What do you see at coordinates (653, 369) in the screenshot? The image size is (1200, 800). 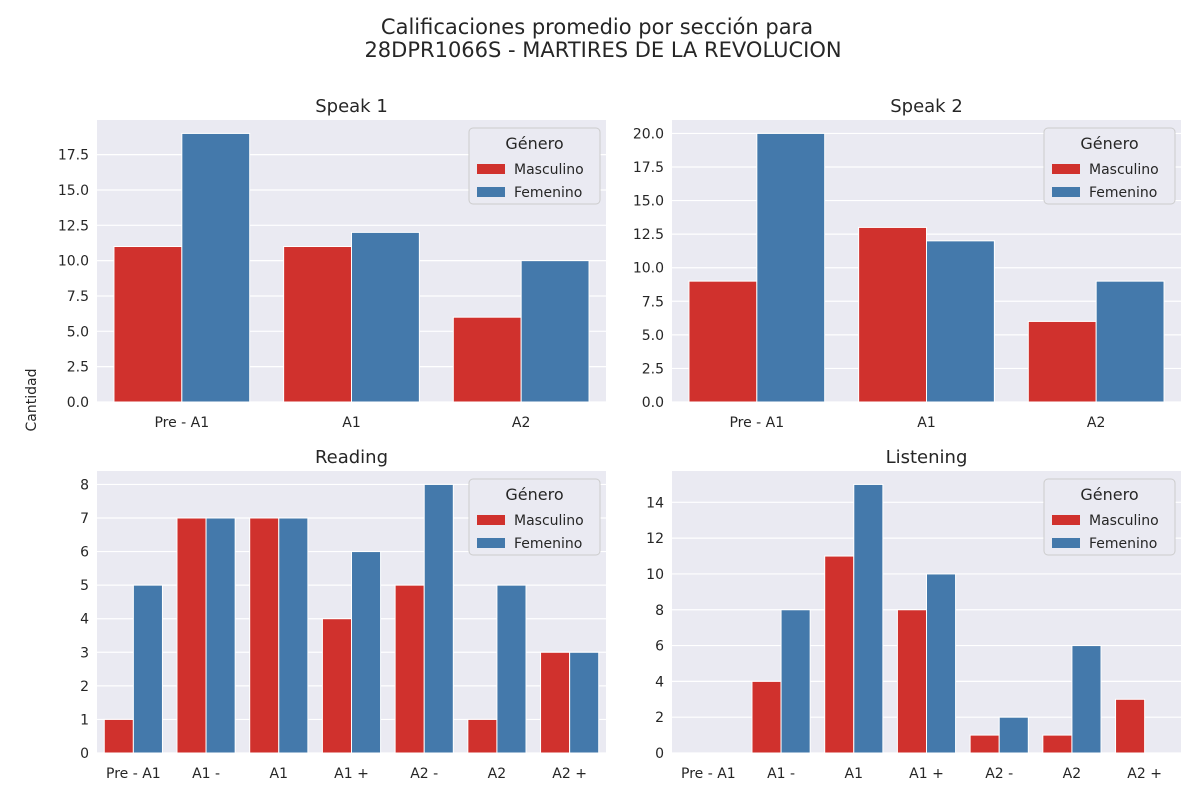 I see `y-tick-label: 2.5` at bounding box center [653, 369].